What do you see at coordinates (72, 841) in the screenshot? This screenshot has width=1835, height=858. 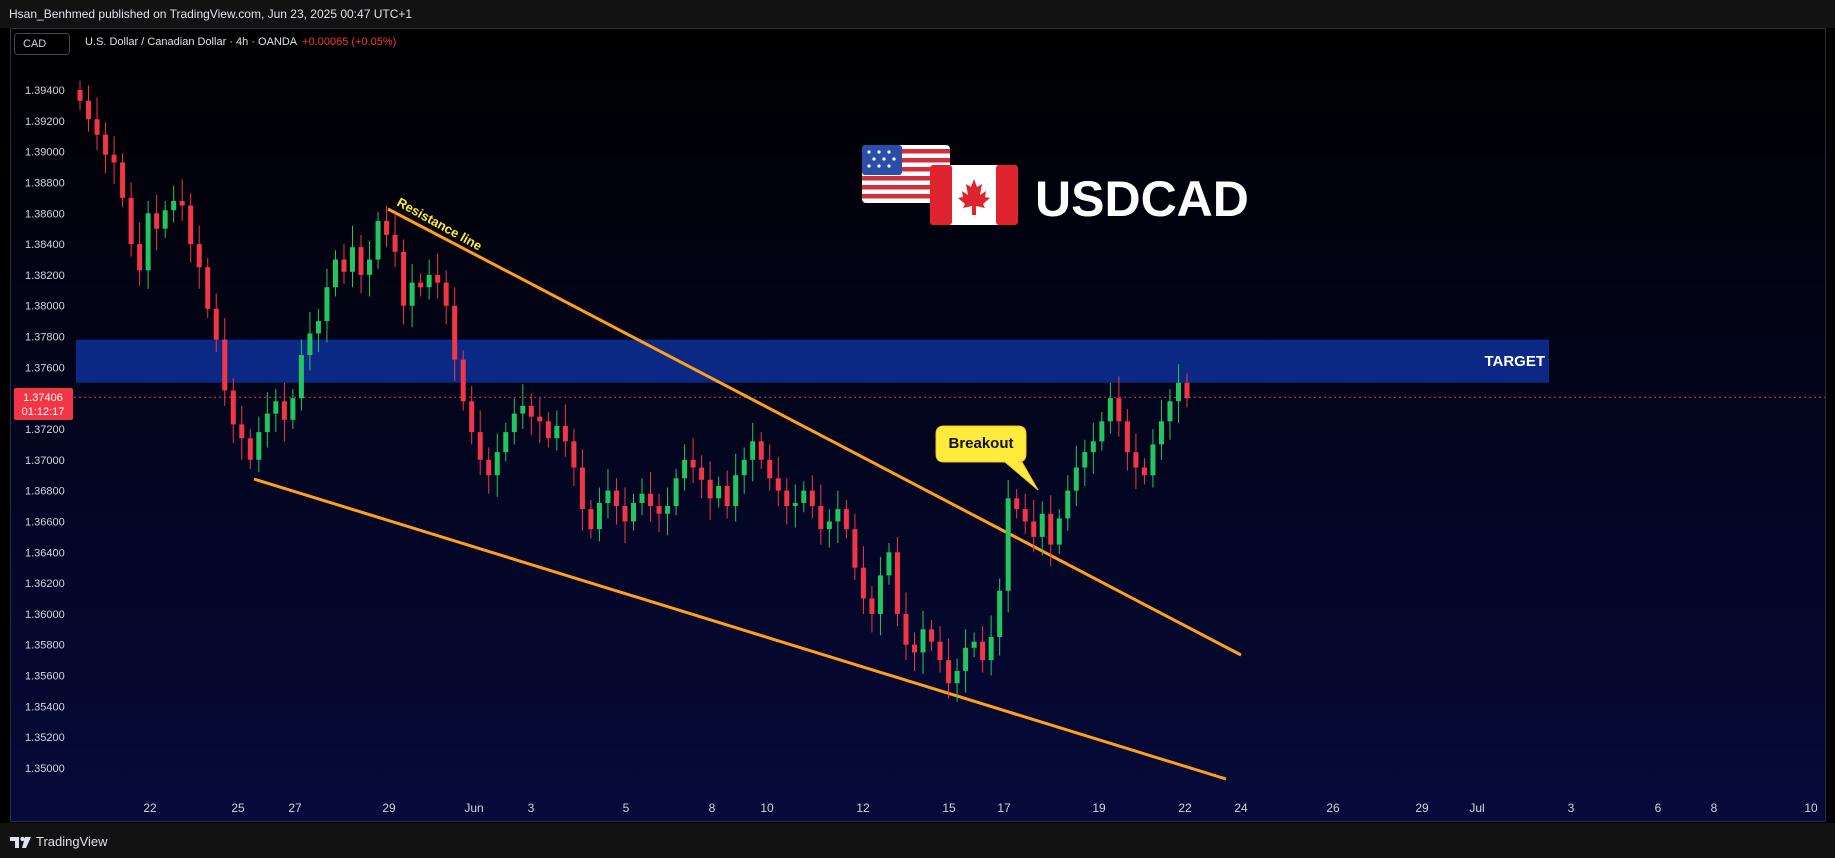 I see `tradingview-text: TradingView` at bounding box center [72, 841].